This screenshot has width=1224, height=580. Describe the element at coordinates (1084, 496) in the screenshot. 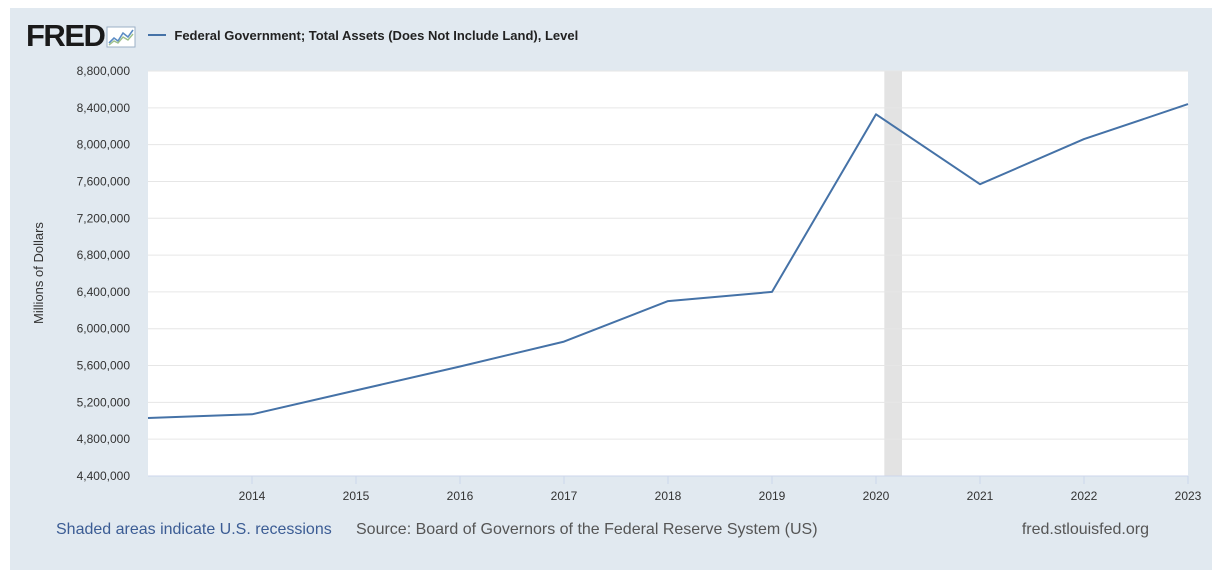

I see `x-tick-label: 2022` at that location.